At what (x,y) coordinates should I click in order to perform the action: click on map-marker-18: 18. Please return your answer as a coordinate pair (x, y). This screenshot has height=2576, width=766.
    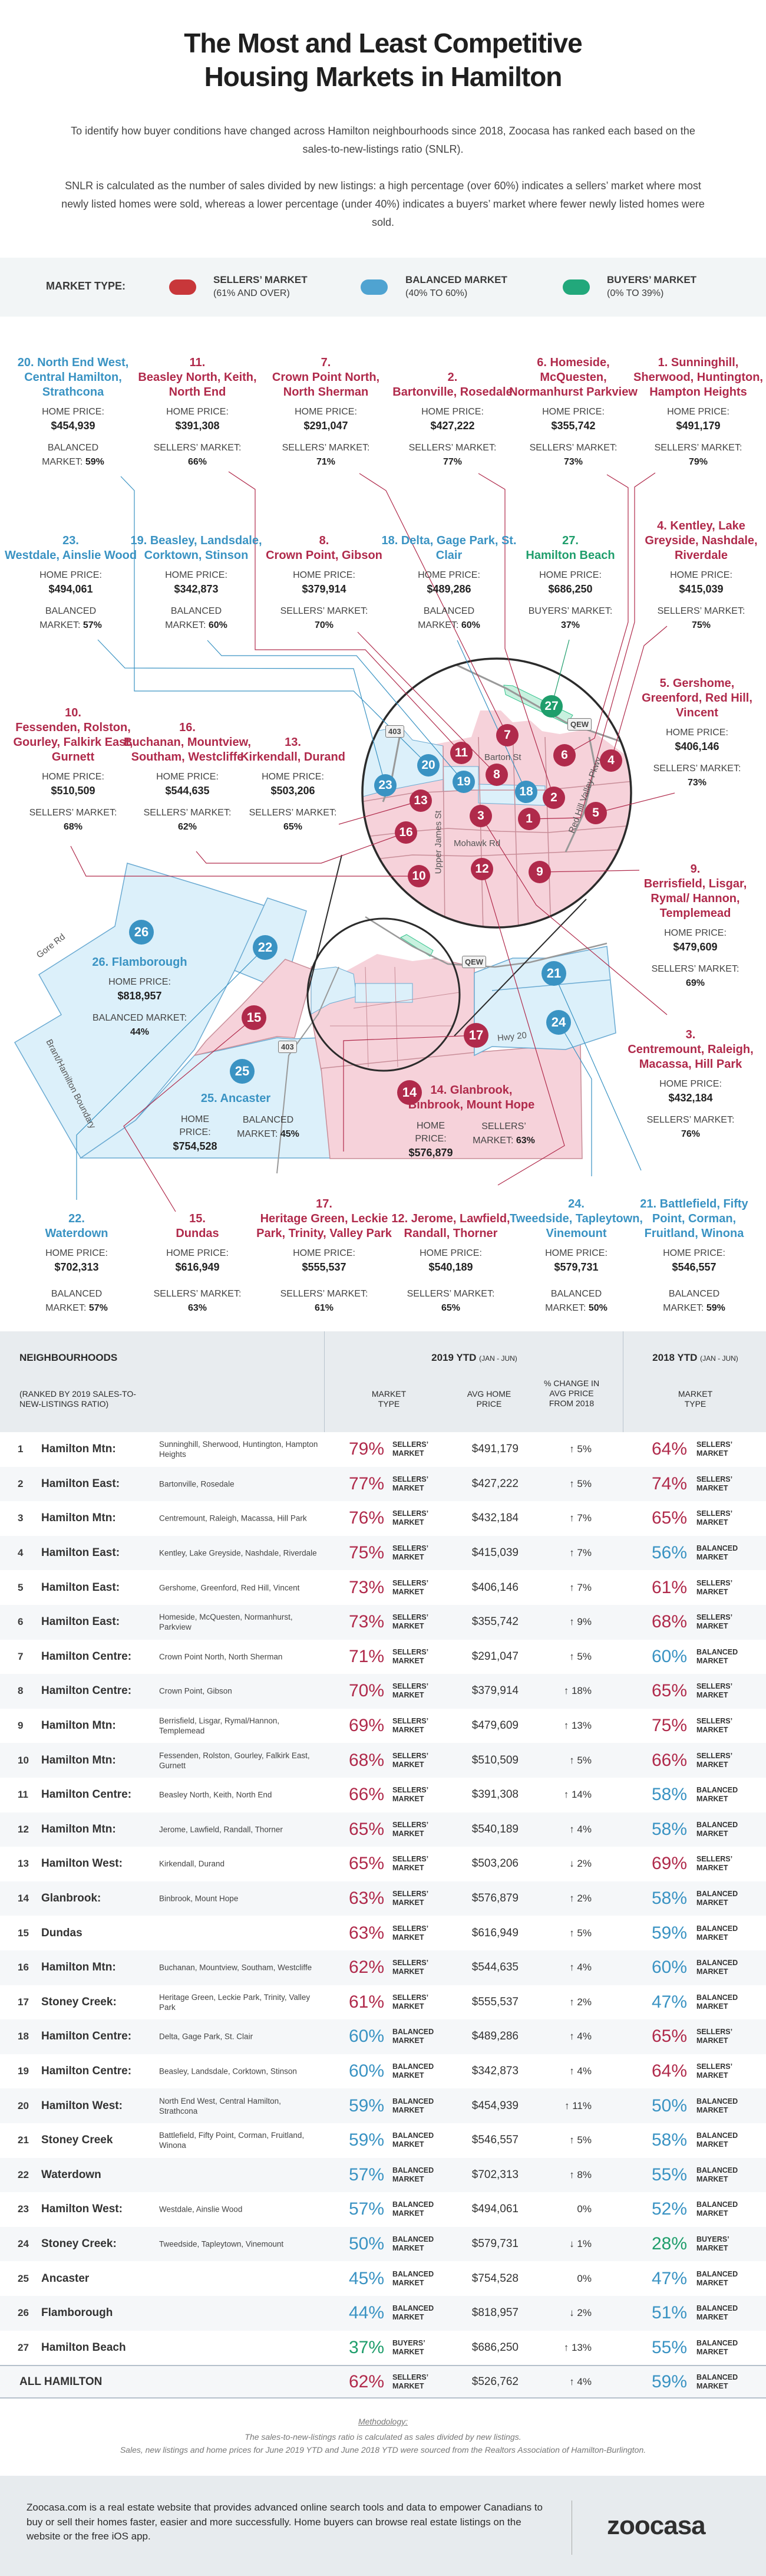
    Looking at the image, I should click on (526, 792).